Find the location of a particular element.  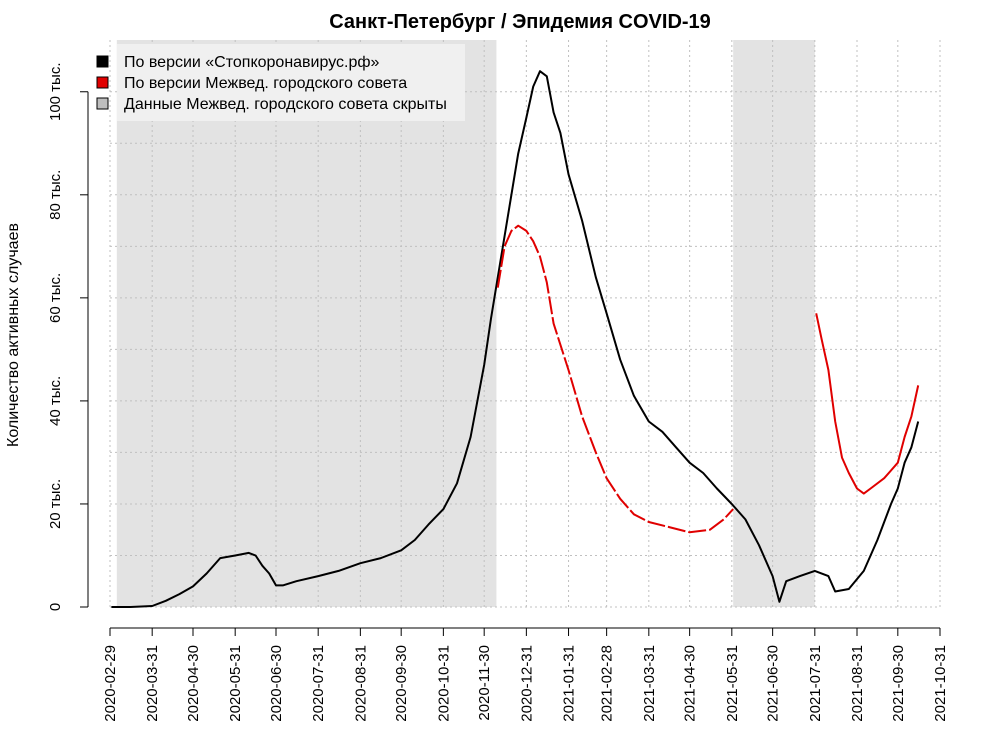

x-tick-label: 2020-05-31 is located at coordinates (235, 683).